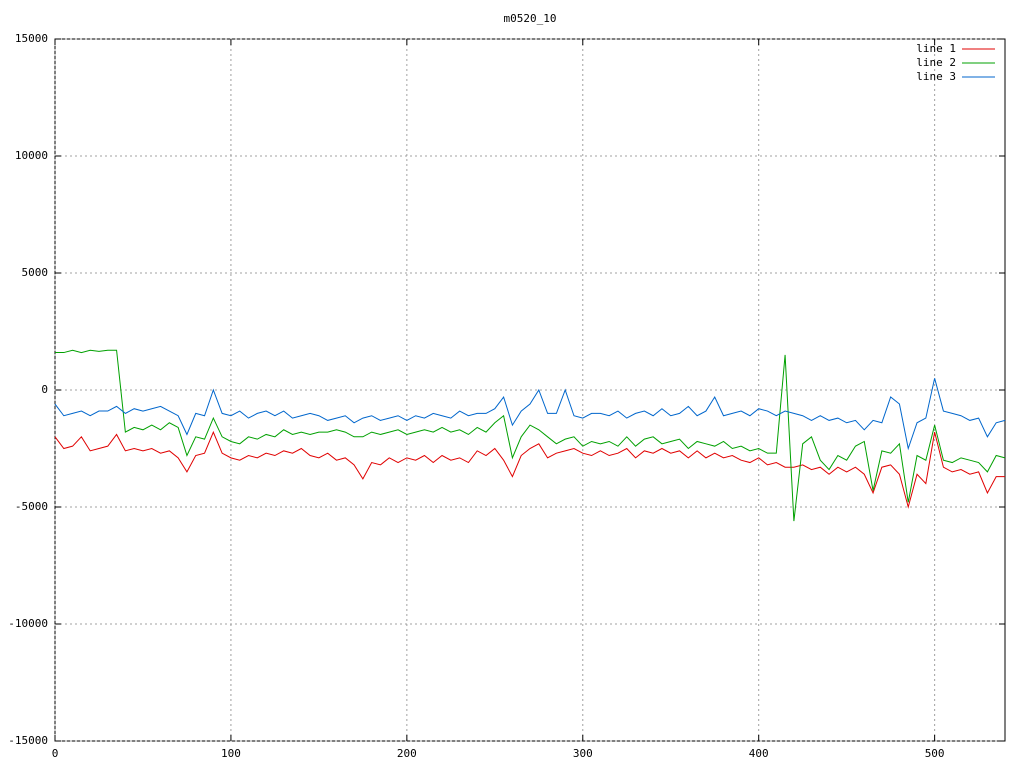 The width and height of the screenshot is (1024, 768). Describe the element at coordinates (583, 753) in the screenshot. I see `x-tick-label: 300` at that location.